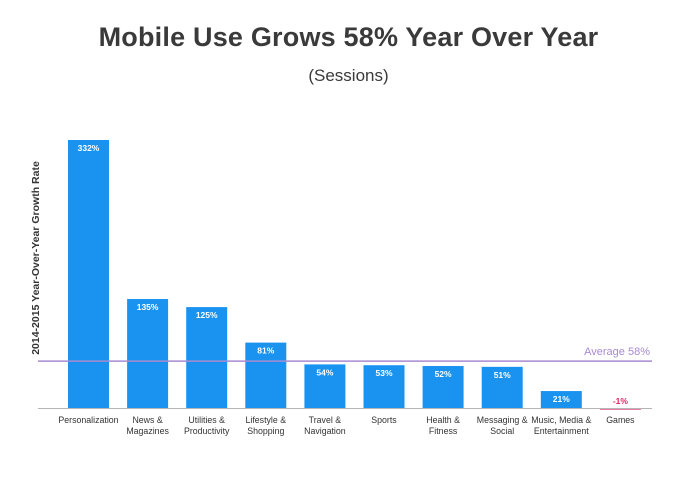 The width and height of the screenshot is (697, 496). I want to click on category-label-9-0: Games, so click(620, 420).